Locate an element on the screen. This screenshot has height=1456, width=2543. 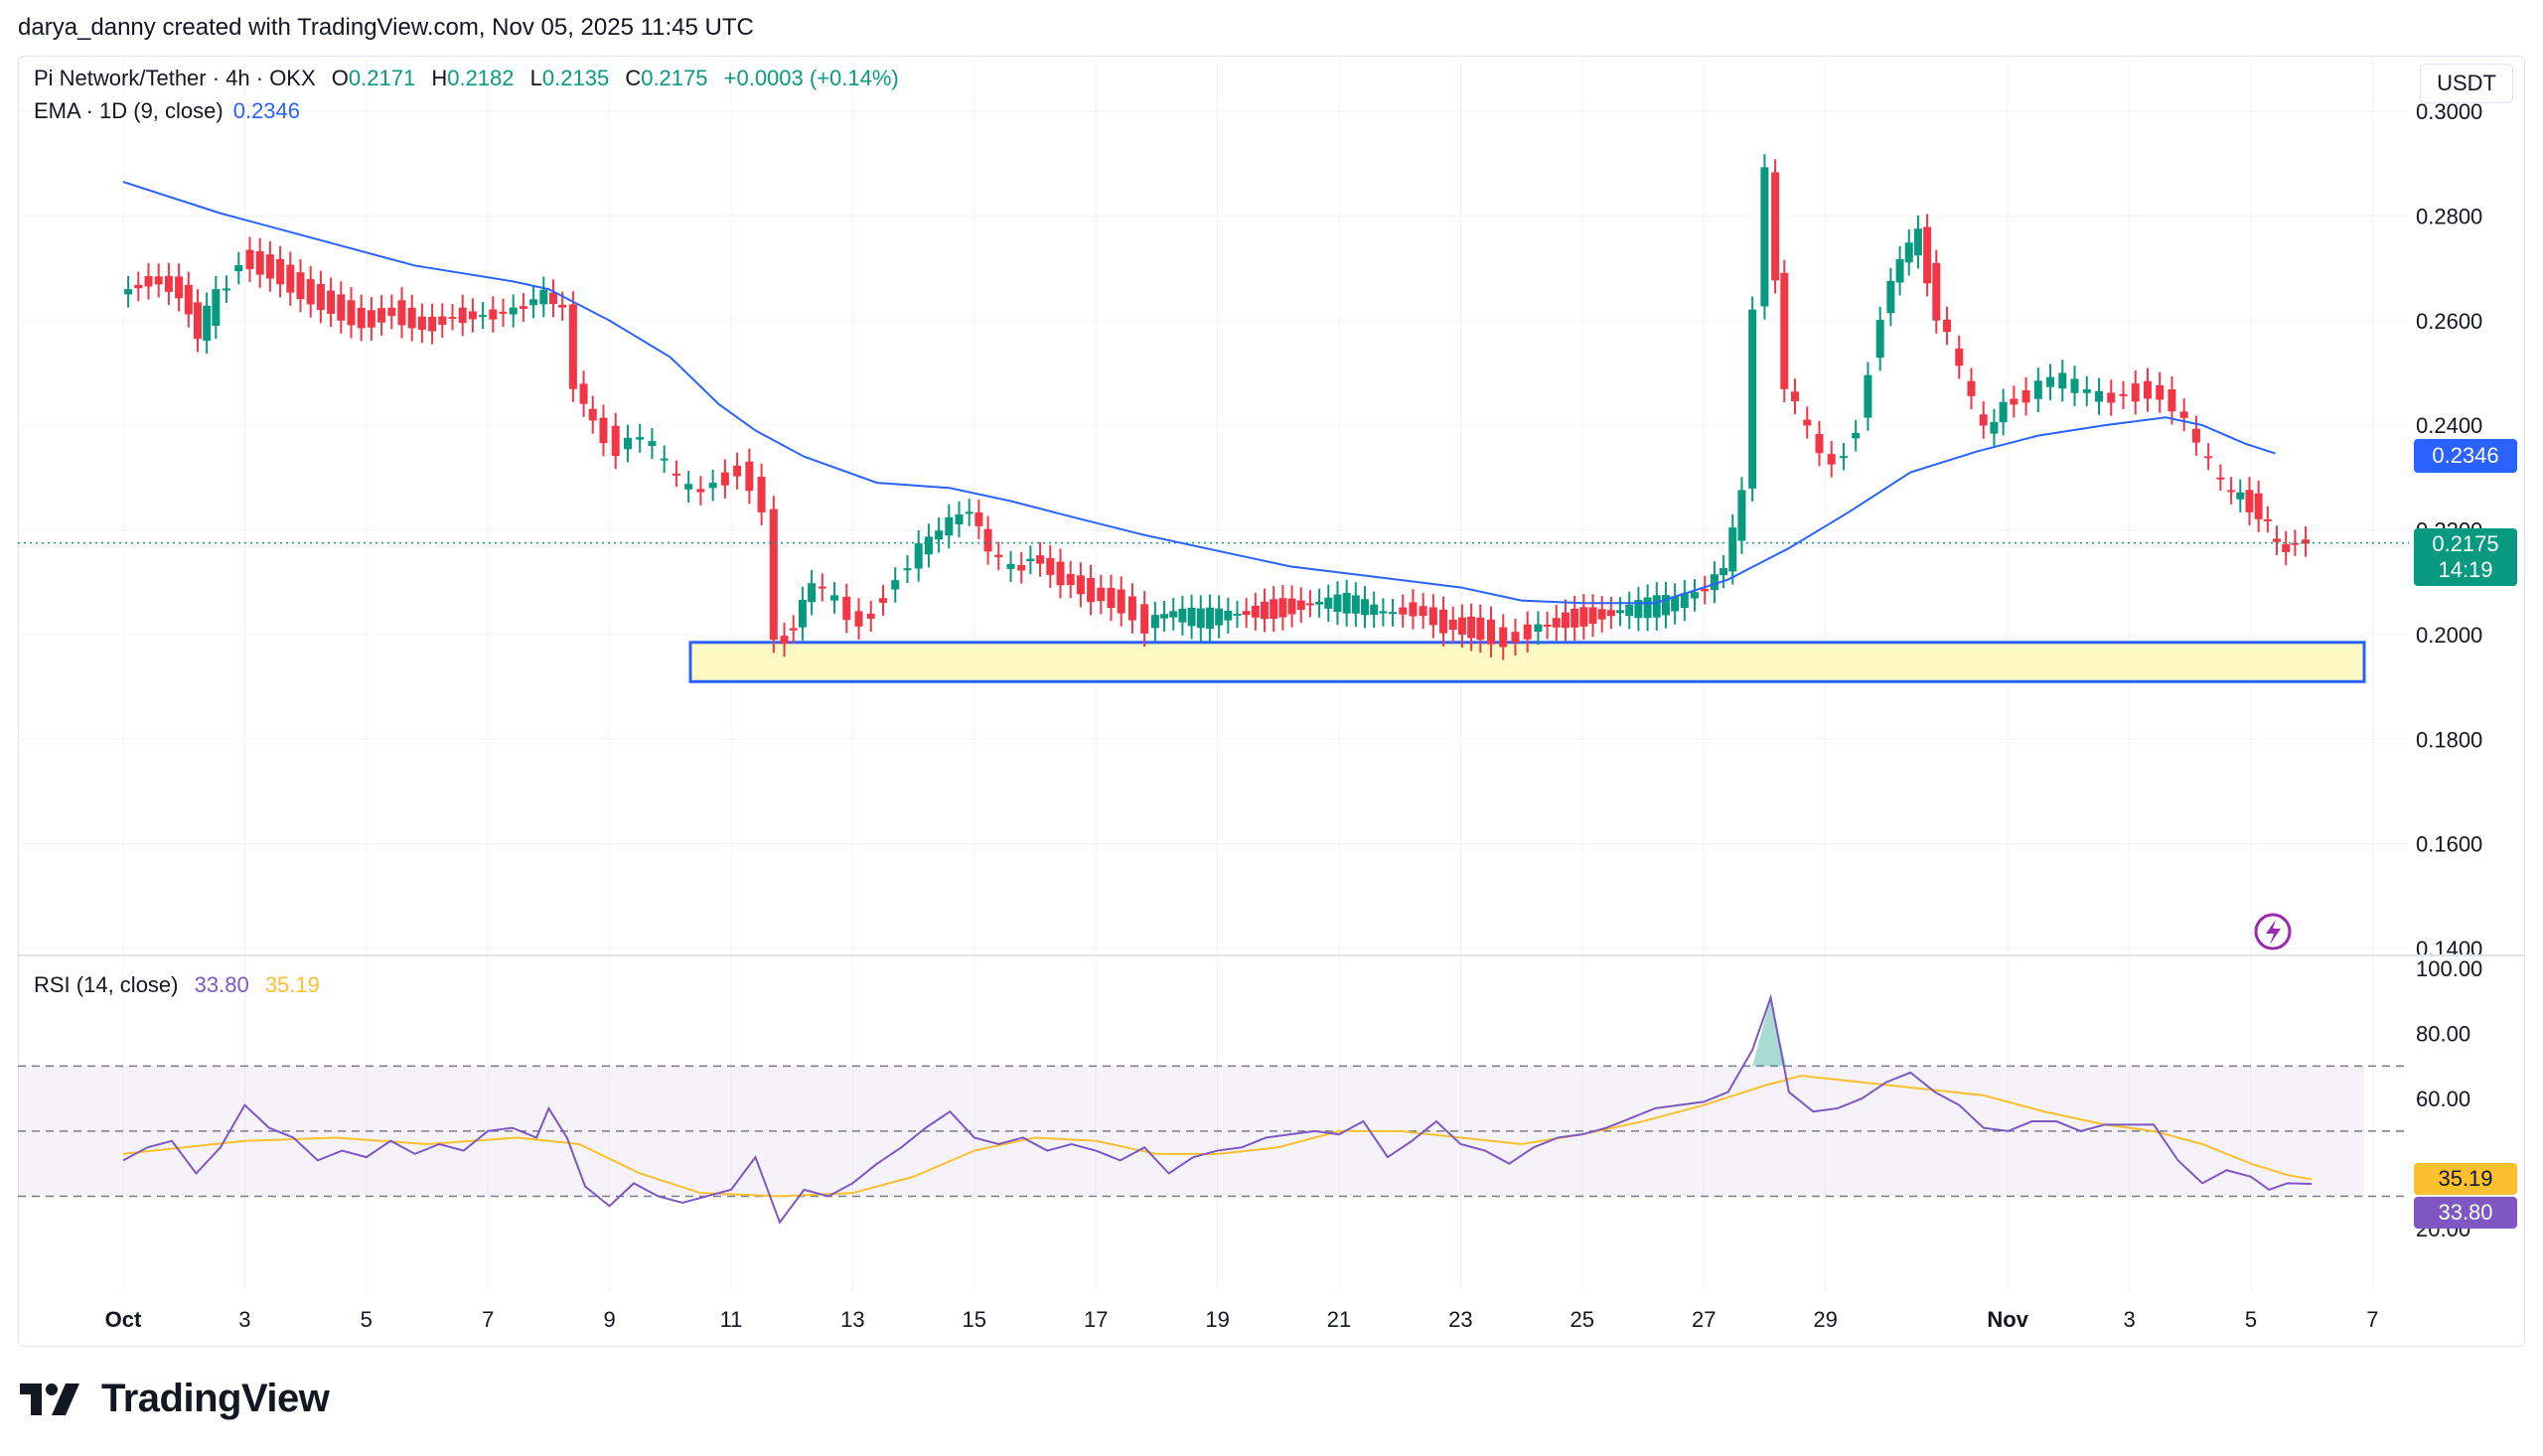
price-axis-tick-label: 0.2600 is located at coordinates (2449, 321).